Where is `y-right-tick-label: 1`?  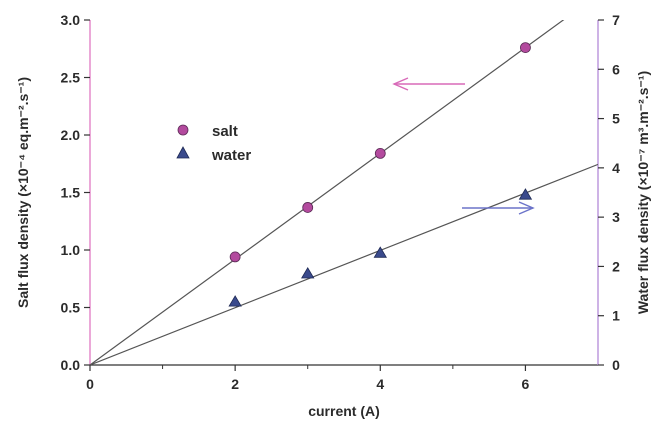
y-right-tick-label: 1 is located at coordinates (616, 316).